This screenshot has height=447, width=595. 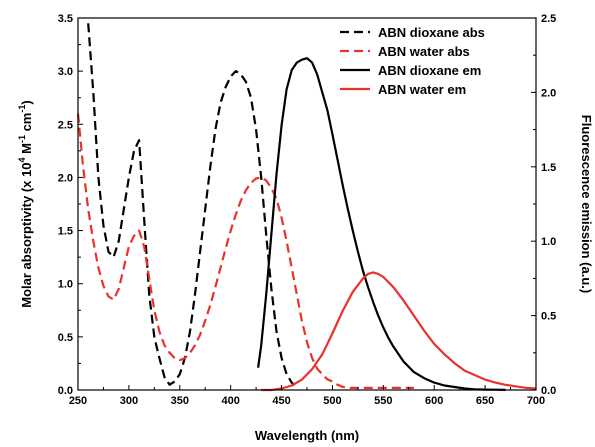 I want to click on x-tick-label: 400, so click(x=230, y=401).